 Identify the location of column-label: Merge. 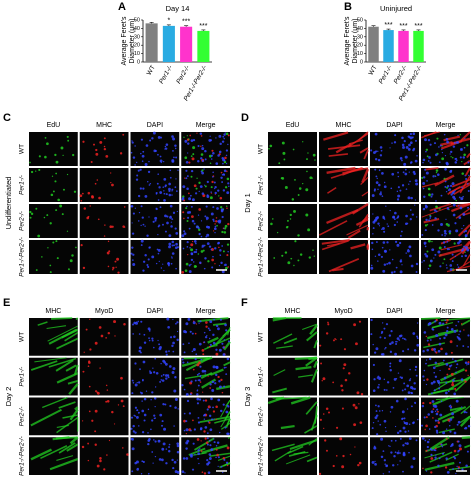
(446, 125).